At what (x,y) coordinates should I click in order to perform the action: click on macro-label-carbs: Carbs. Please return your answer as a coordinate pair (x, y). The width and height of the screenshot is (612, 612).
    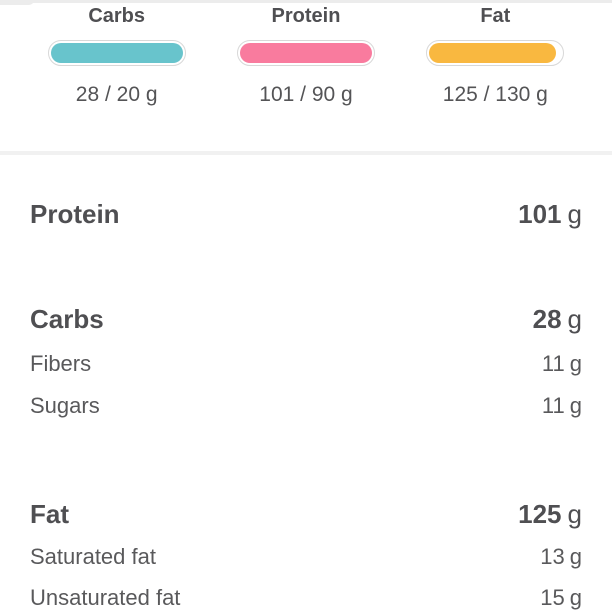
    Looking at the image, I should click on (117, 16).